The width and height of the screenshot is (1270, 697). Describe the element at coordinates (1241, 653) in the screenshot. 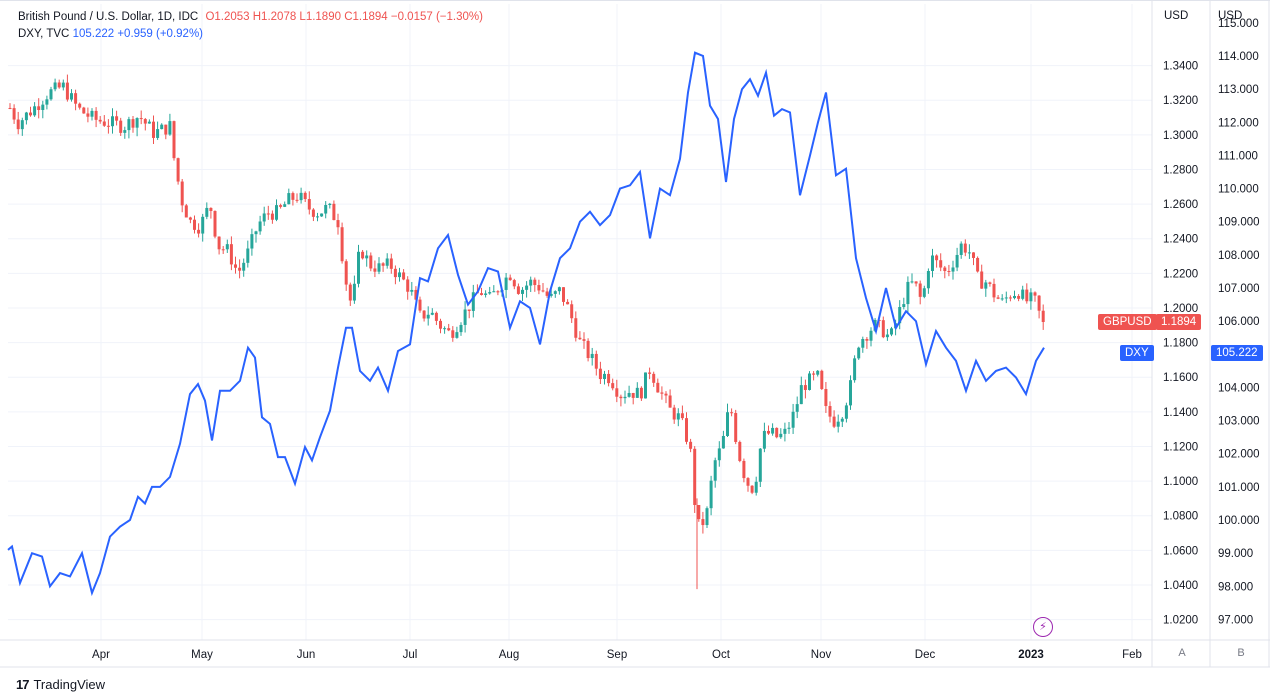

I see `auto-scale-button-b: B` at that location.